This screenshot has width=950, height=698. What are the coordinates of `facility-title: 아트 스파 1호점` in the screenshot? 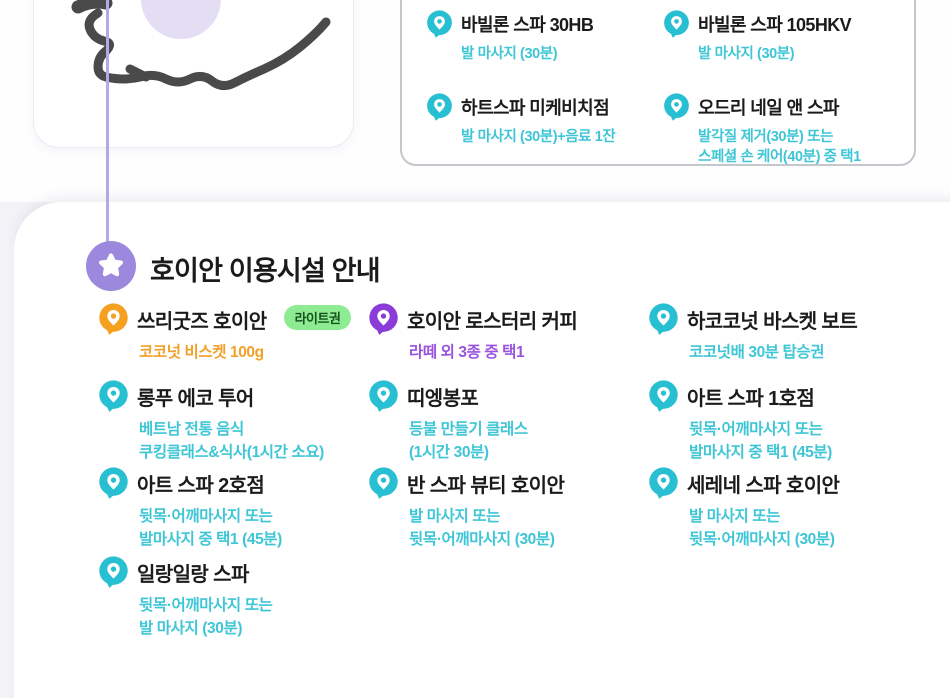 It's located at (751, 398).